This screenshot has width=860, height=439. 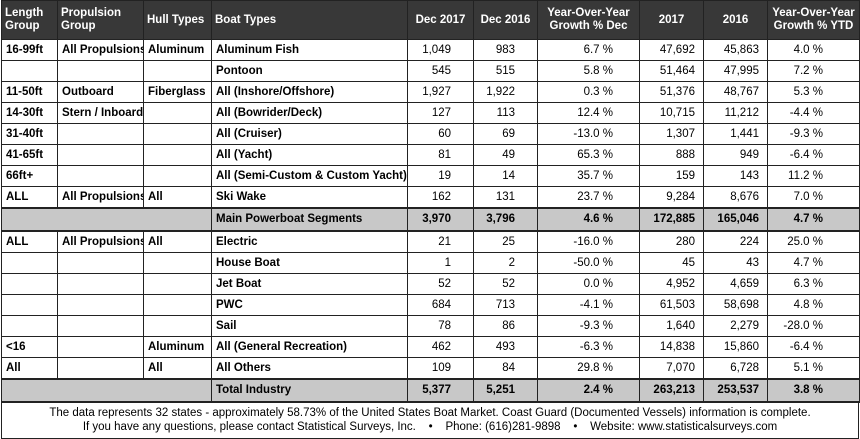 I want to click on header-length-group: Length Group, so click(x=29, y=20).